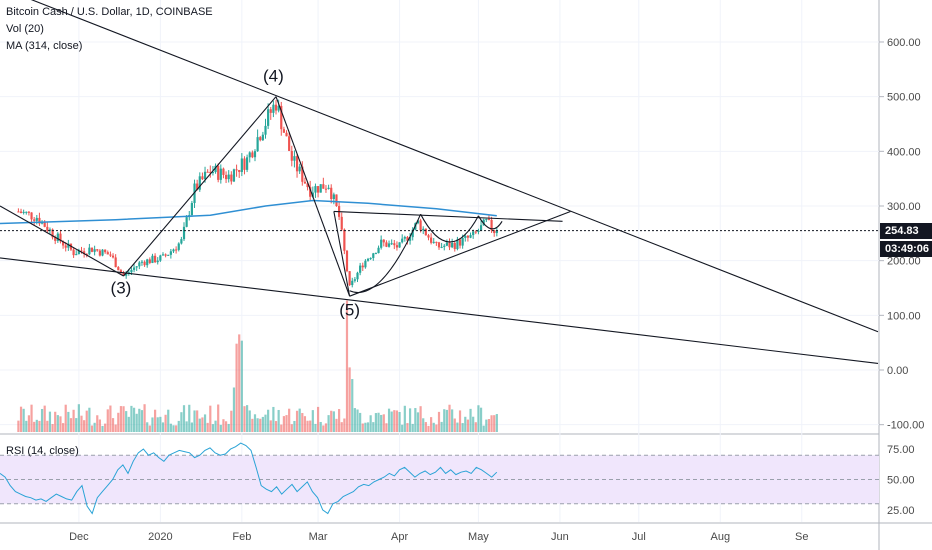 This screenshot has width=932, height=550. I want to click on vol-indicator-label: Vol (20), so click(25, 29).